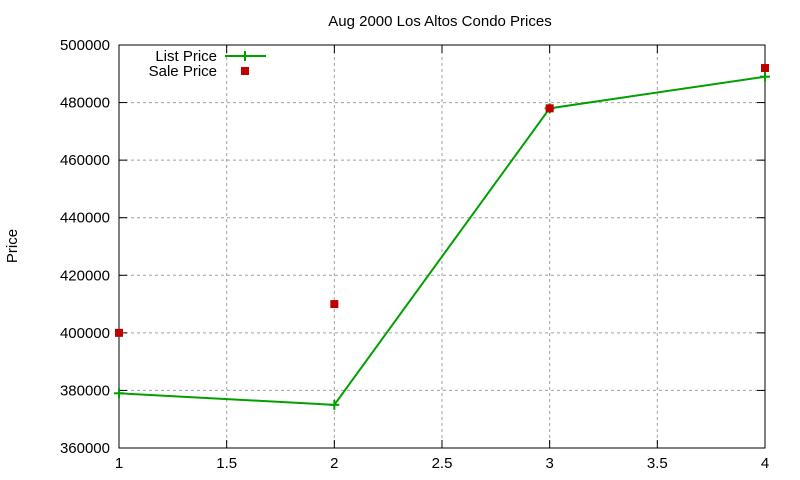 The image size is (800, 480). Describe the element at coordinates (439, 21) in the screenshot. I see `chart-title: Aug 2000 Los Altos Condo Prices` at that location.